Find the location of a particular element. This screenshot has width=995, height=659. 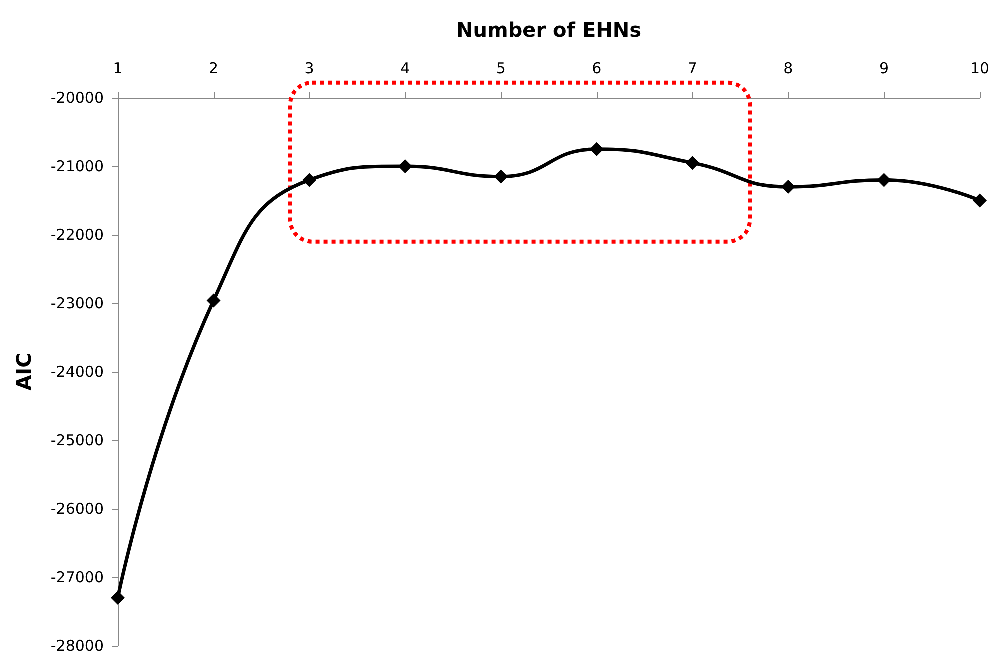

y-tick-label: -24000 is located at coordinates (77, 372).